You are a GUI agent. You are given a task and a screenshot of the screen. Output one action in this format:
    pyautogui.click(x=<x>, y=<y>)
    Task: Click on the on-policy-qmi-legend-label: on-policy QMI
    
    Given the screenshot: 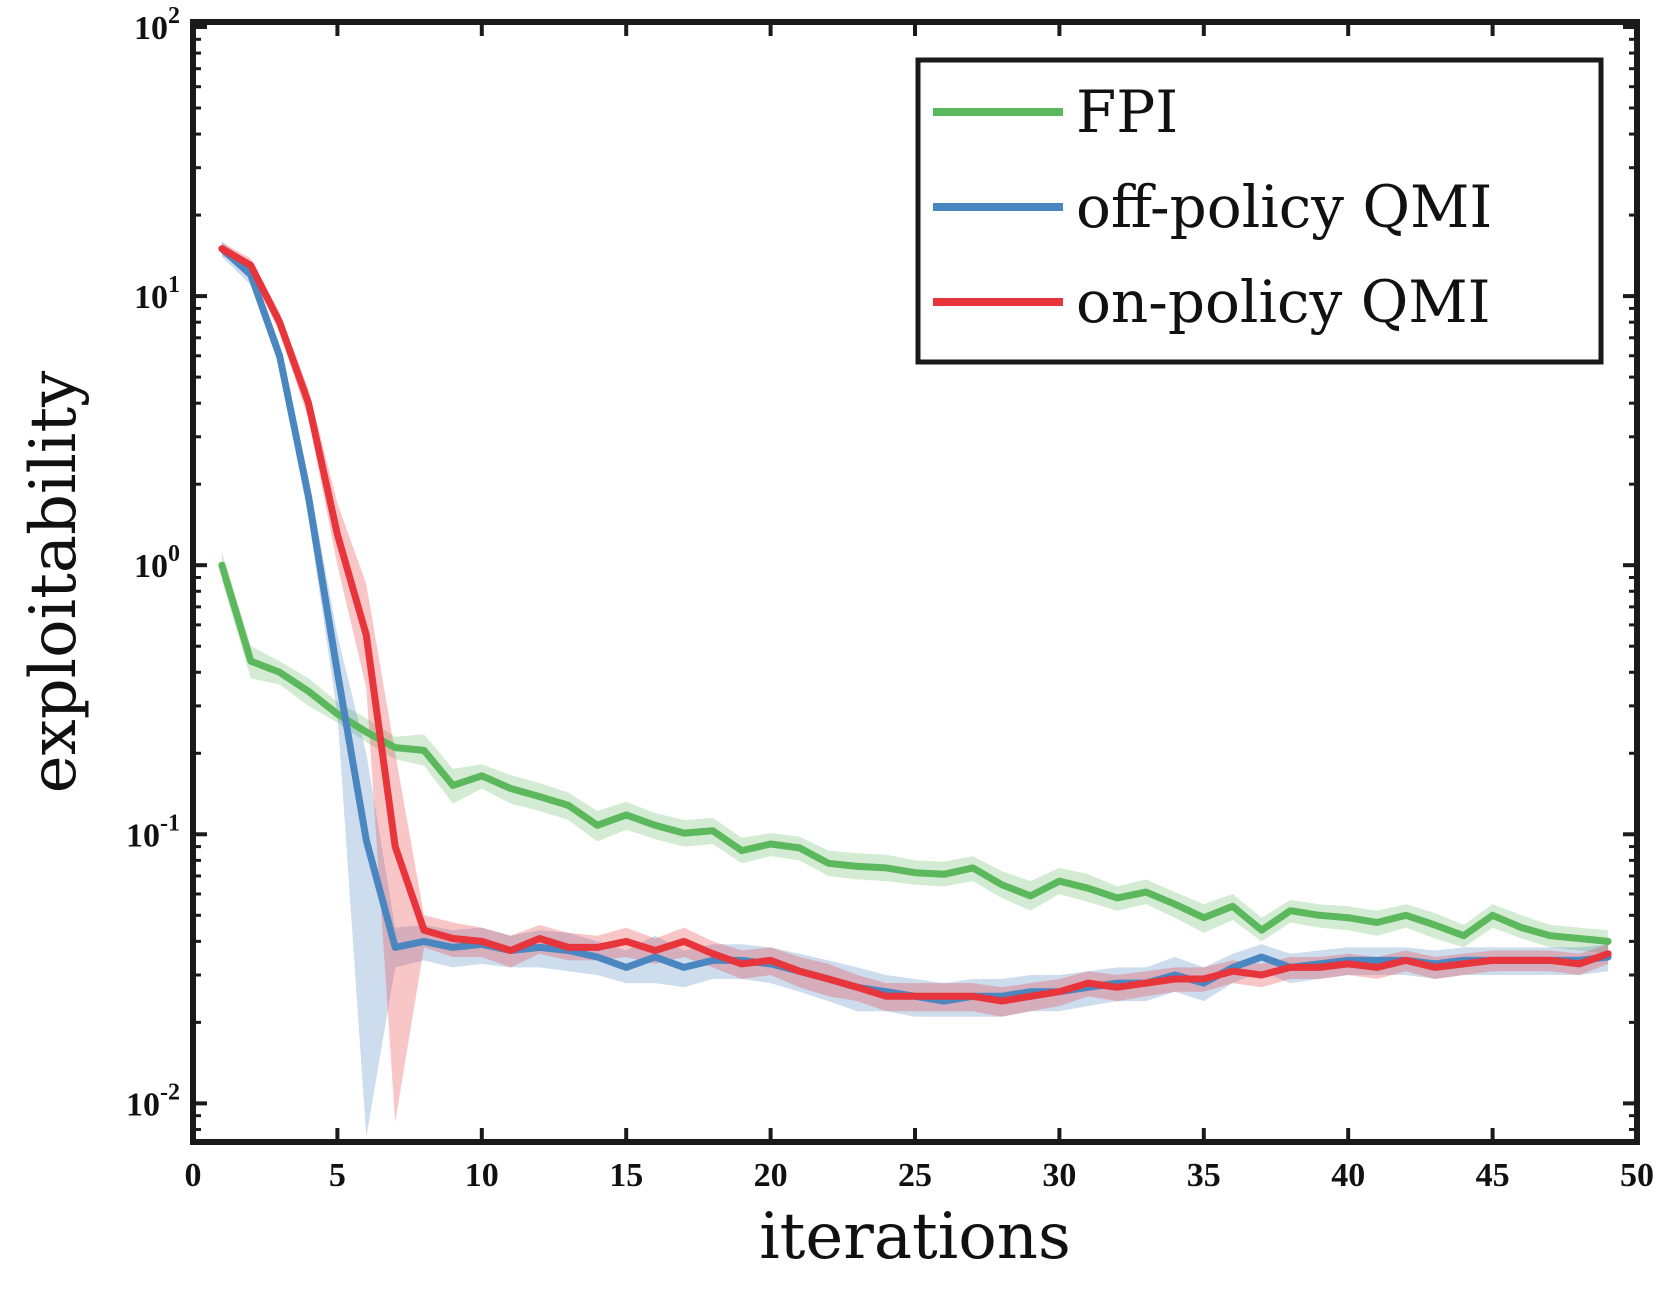 What is the action you would take?
    pyautogui.click(x=1283, y=302)
    